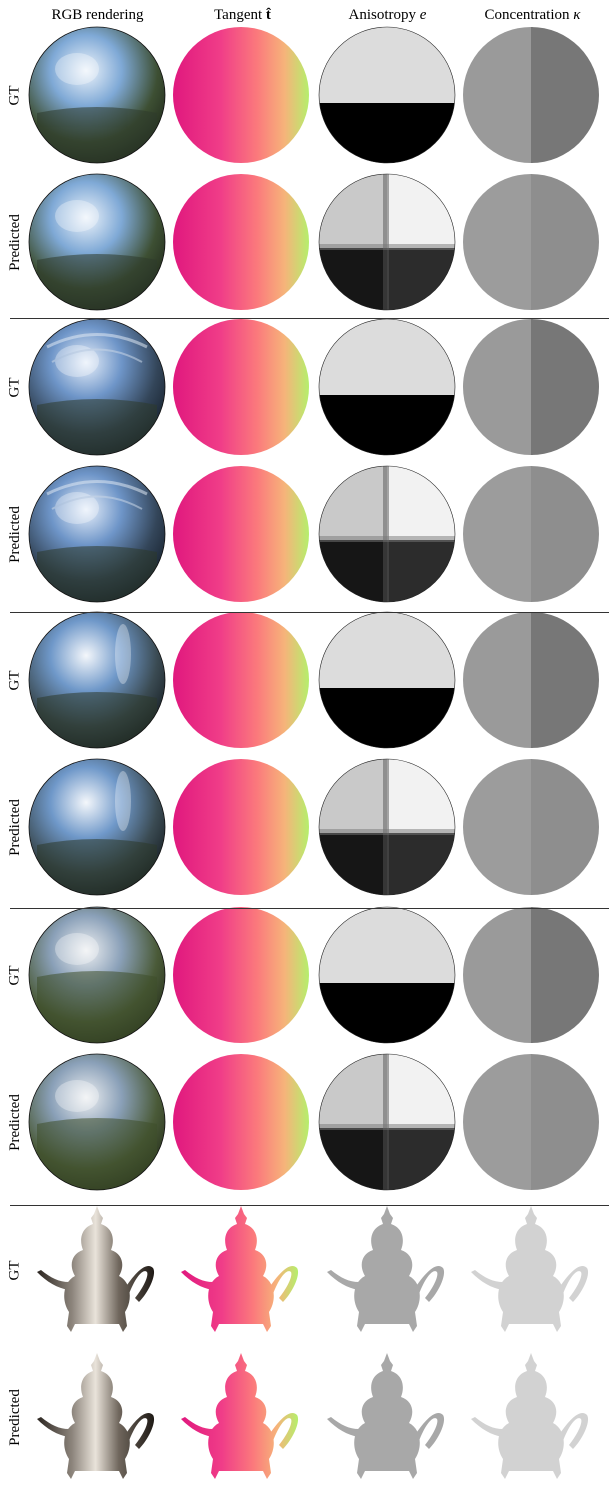 The image size is (609, 1493). I want to click on sphere-1-predicted-anisotropy-image, so click(387, 242).